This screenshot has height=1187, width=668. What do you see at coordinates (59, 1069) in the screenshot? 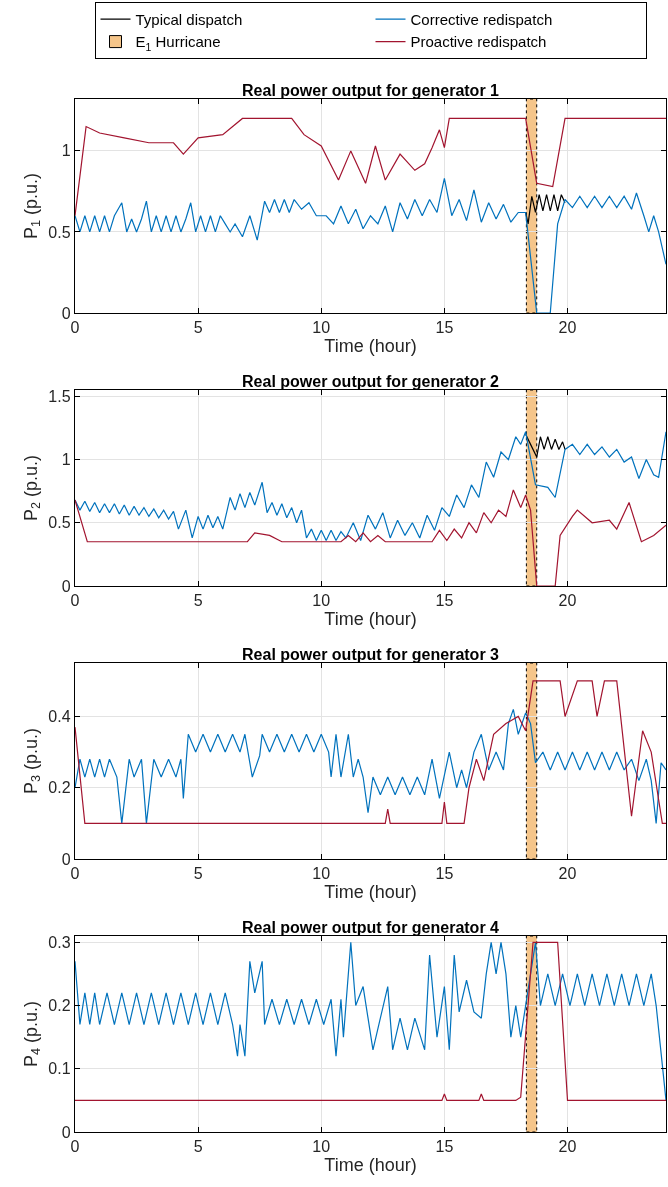
I see `y-tick-label: 0.1` at bounding box center [59, 1069].